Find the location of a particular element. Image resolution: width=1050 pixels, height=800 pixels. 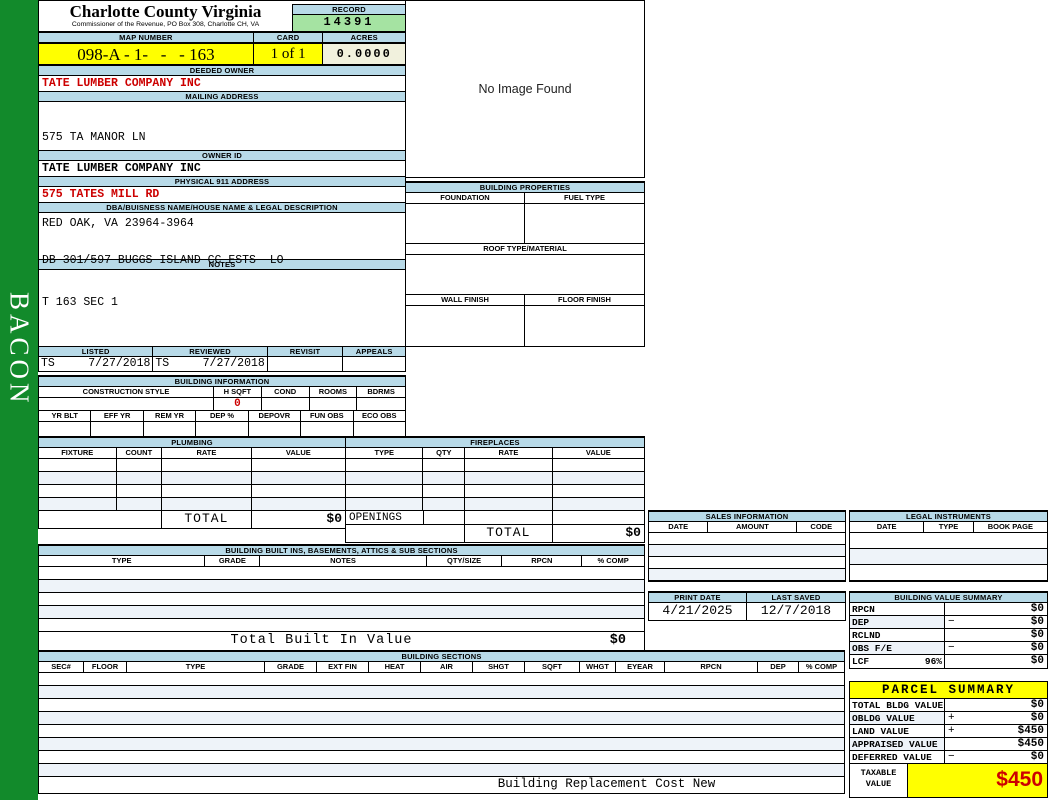

photo-panel: No Image Found is located at coordinates (525, 89).